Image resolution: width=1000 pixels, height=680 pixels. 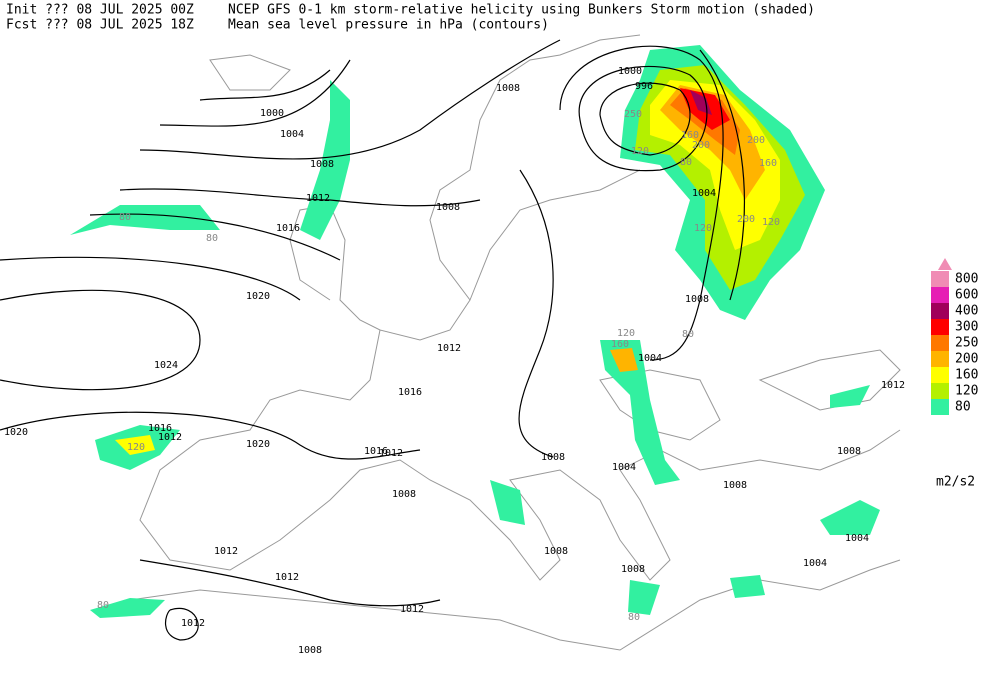 What do you see at coordinates (955, 482) in the screenshot?
I see `legend-unit: m2/s2` at bounding box center [955, 482].